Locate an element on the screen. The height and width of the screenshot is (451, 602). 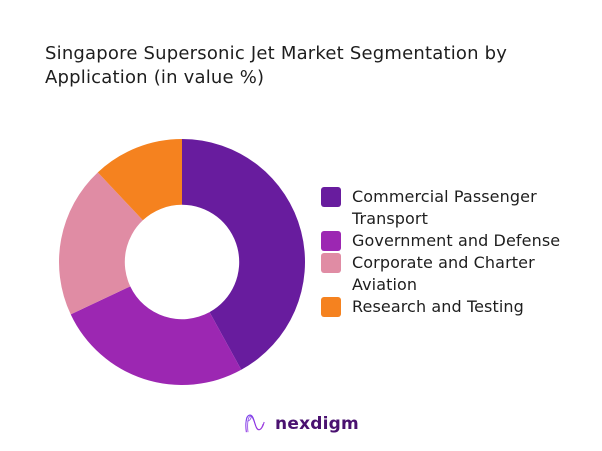
legend-label: Commercial Passenger Transport is located at coordinates (444, 207).